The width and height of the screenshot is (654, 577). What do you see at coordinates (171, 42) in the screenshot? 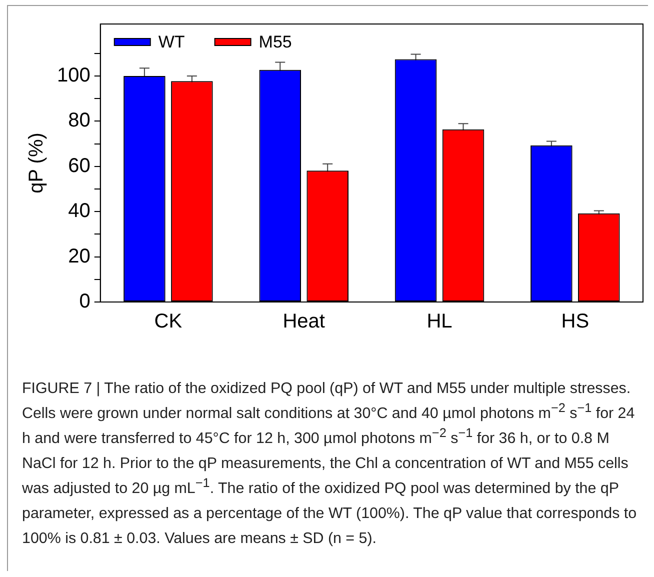
I see `legend-label: WT` at bounding box center [171, 42].